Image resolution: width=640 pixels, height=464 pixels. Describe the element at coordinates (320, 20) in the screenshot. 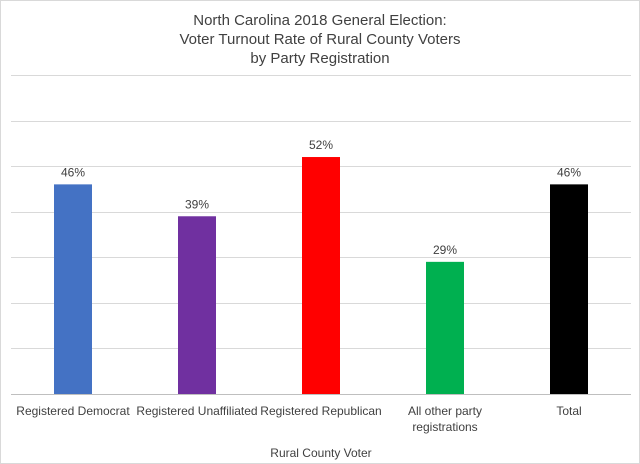

I see `chart-title-line-1: North Carolina 2018 General Election:` at that location.